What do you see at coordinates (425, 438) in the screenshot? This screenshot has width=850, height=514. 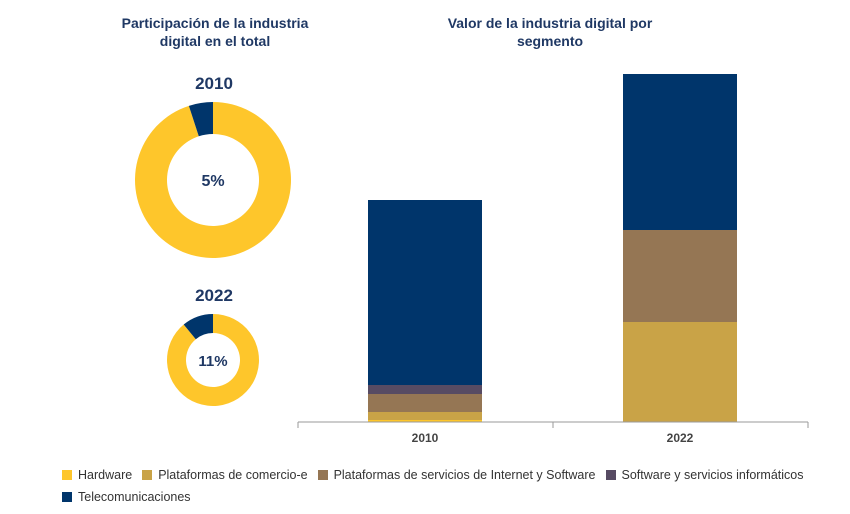 I see `x-tick-label-2010: 2010` at bounding box center [425, 438].